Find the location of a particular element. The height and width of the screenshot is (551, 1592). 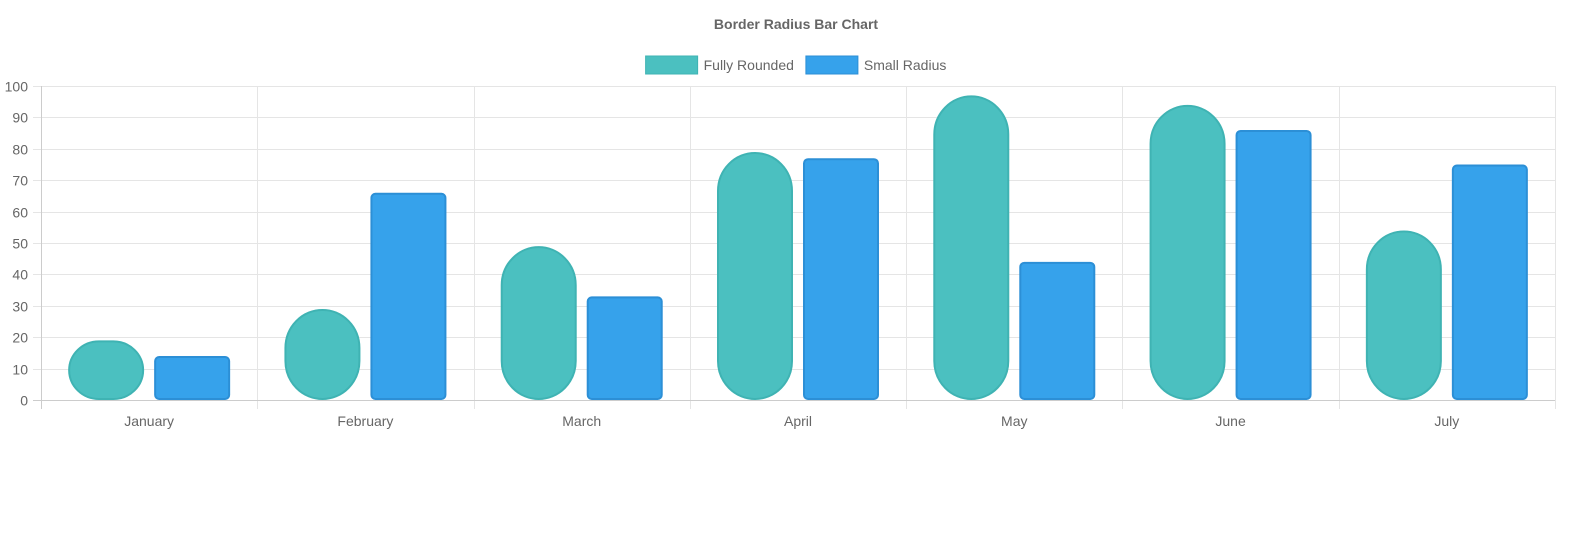

y-tick-label: 90 is located at coordinates (20, 118).